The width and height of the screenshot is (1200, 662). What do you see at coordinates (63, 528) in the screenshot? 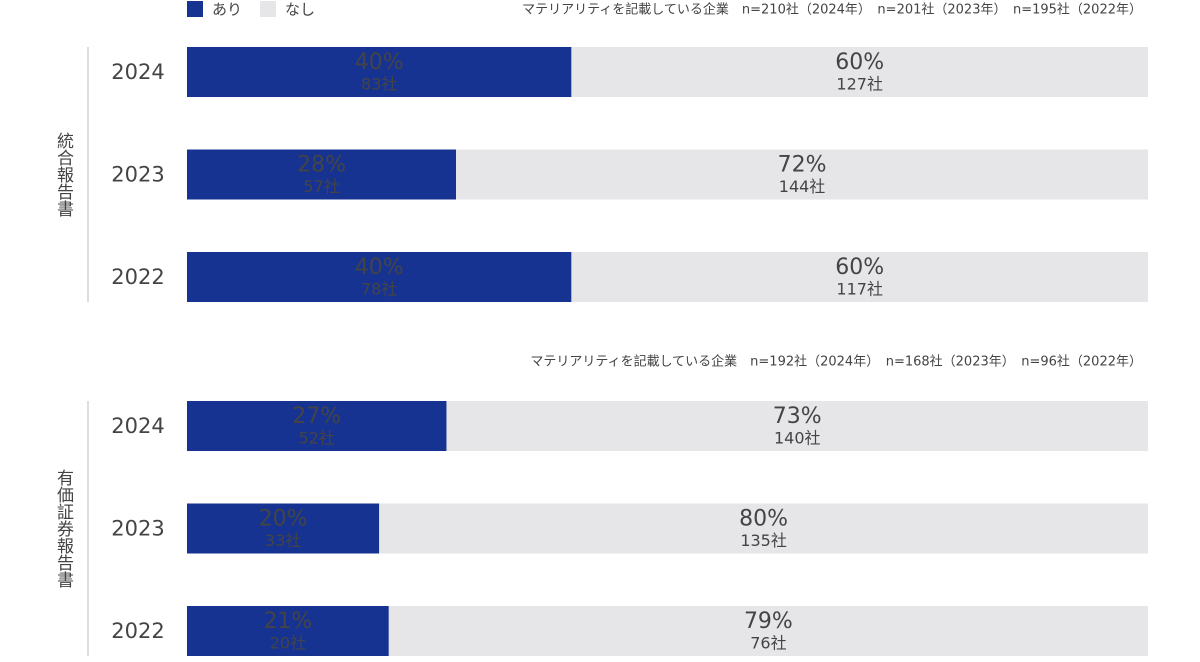
I see `group-label: 有価証券報告書` at bounding box center [63, 528].